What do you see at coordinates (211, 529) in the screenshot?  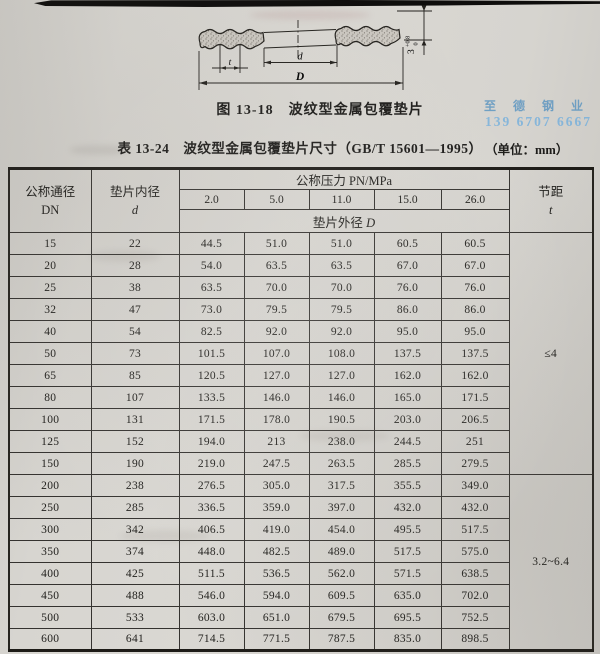 I see `cell-outer-dia: 406.5` at bounding box center [211, 529].